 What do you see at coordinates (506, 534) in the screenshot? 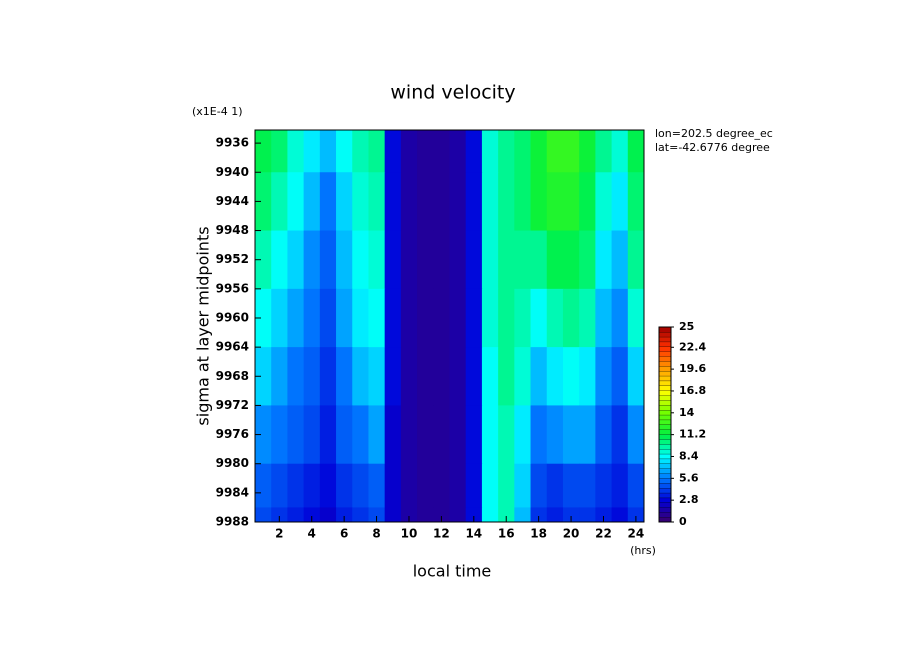
I see `x-tick-label: 16` at bounding box center [506, 534].